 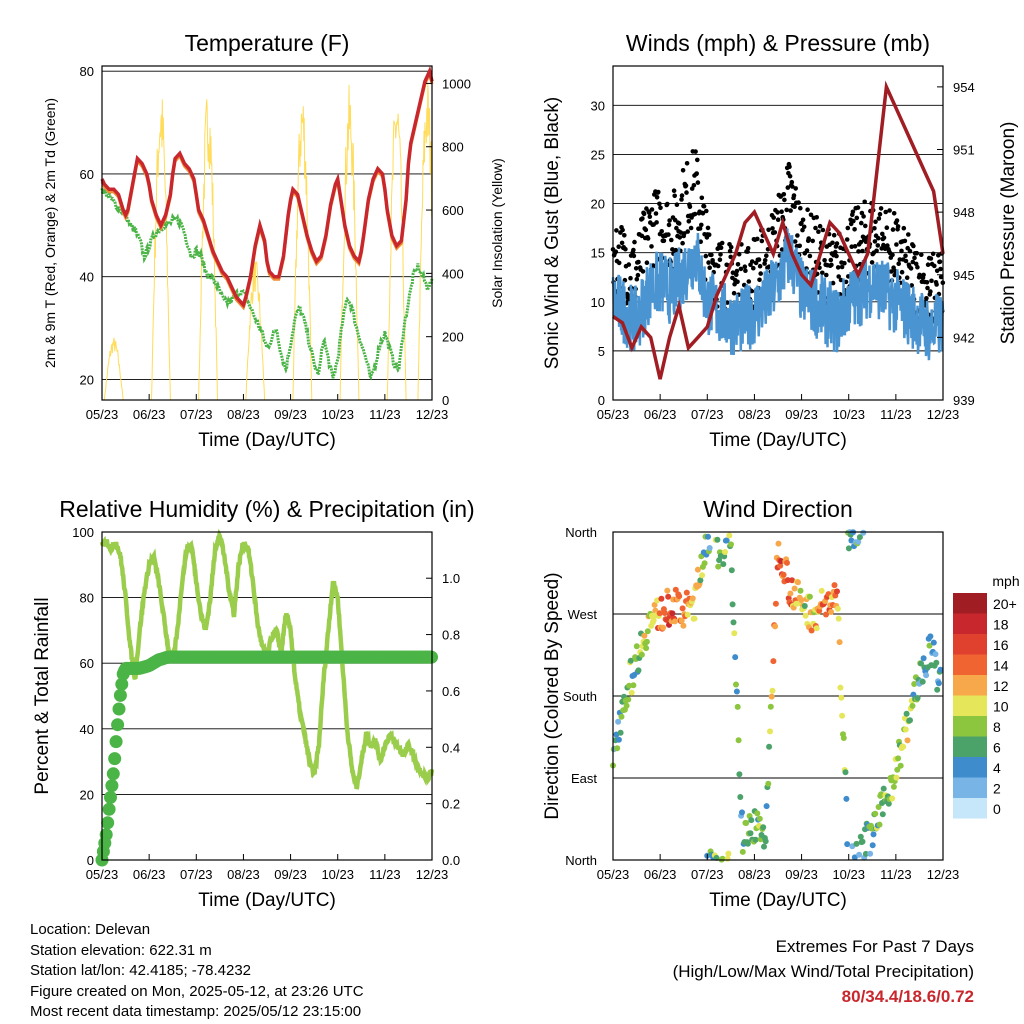 I want to click on extremes-title: Extremes For Past 7 Days, so click(x=874, y=946).